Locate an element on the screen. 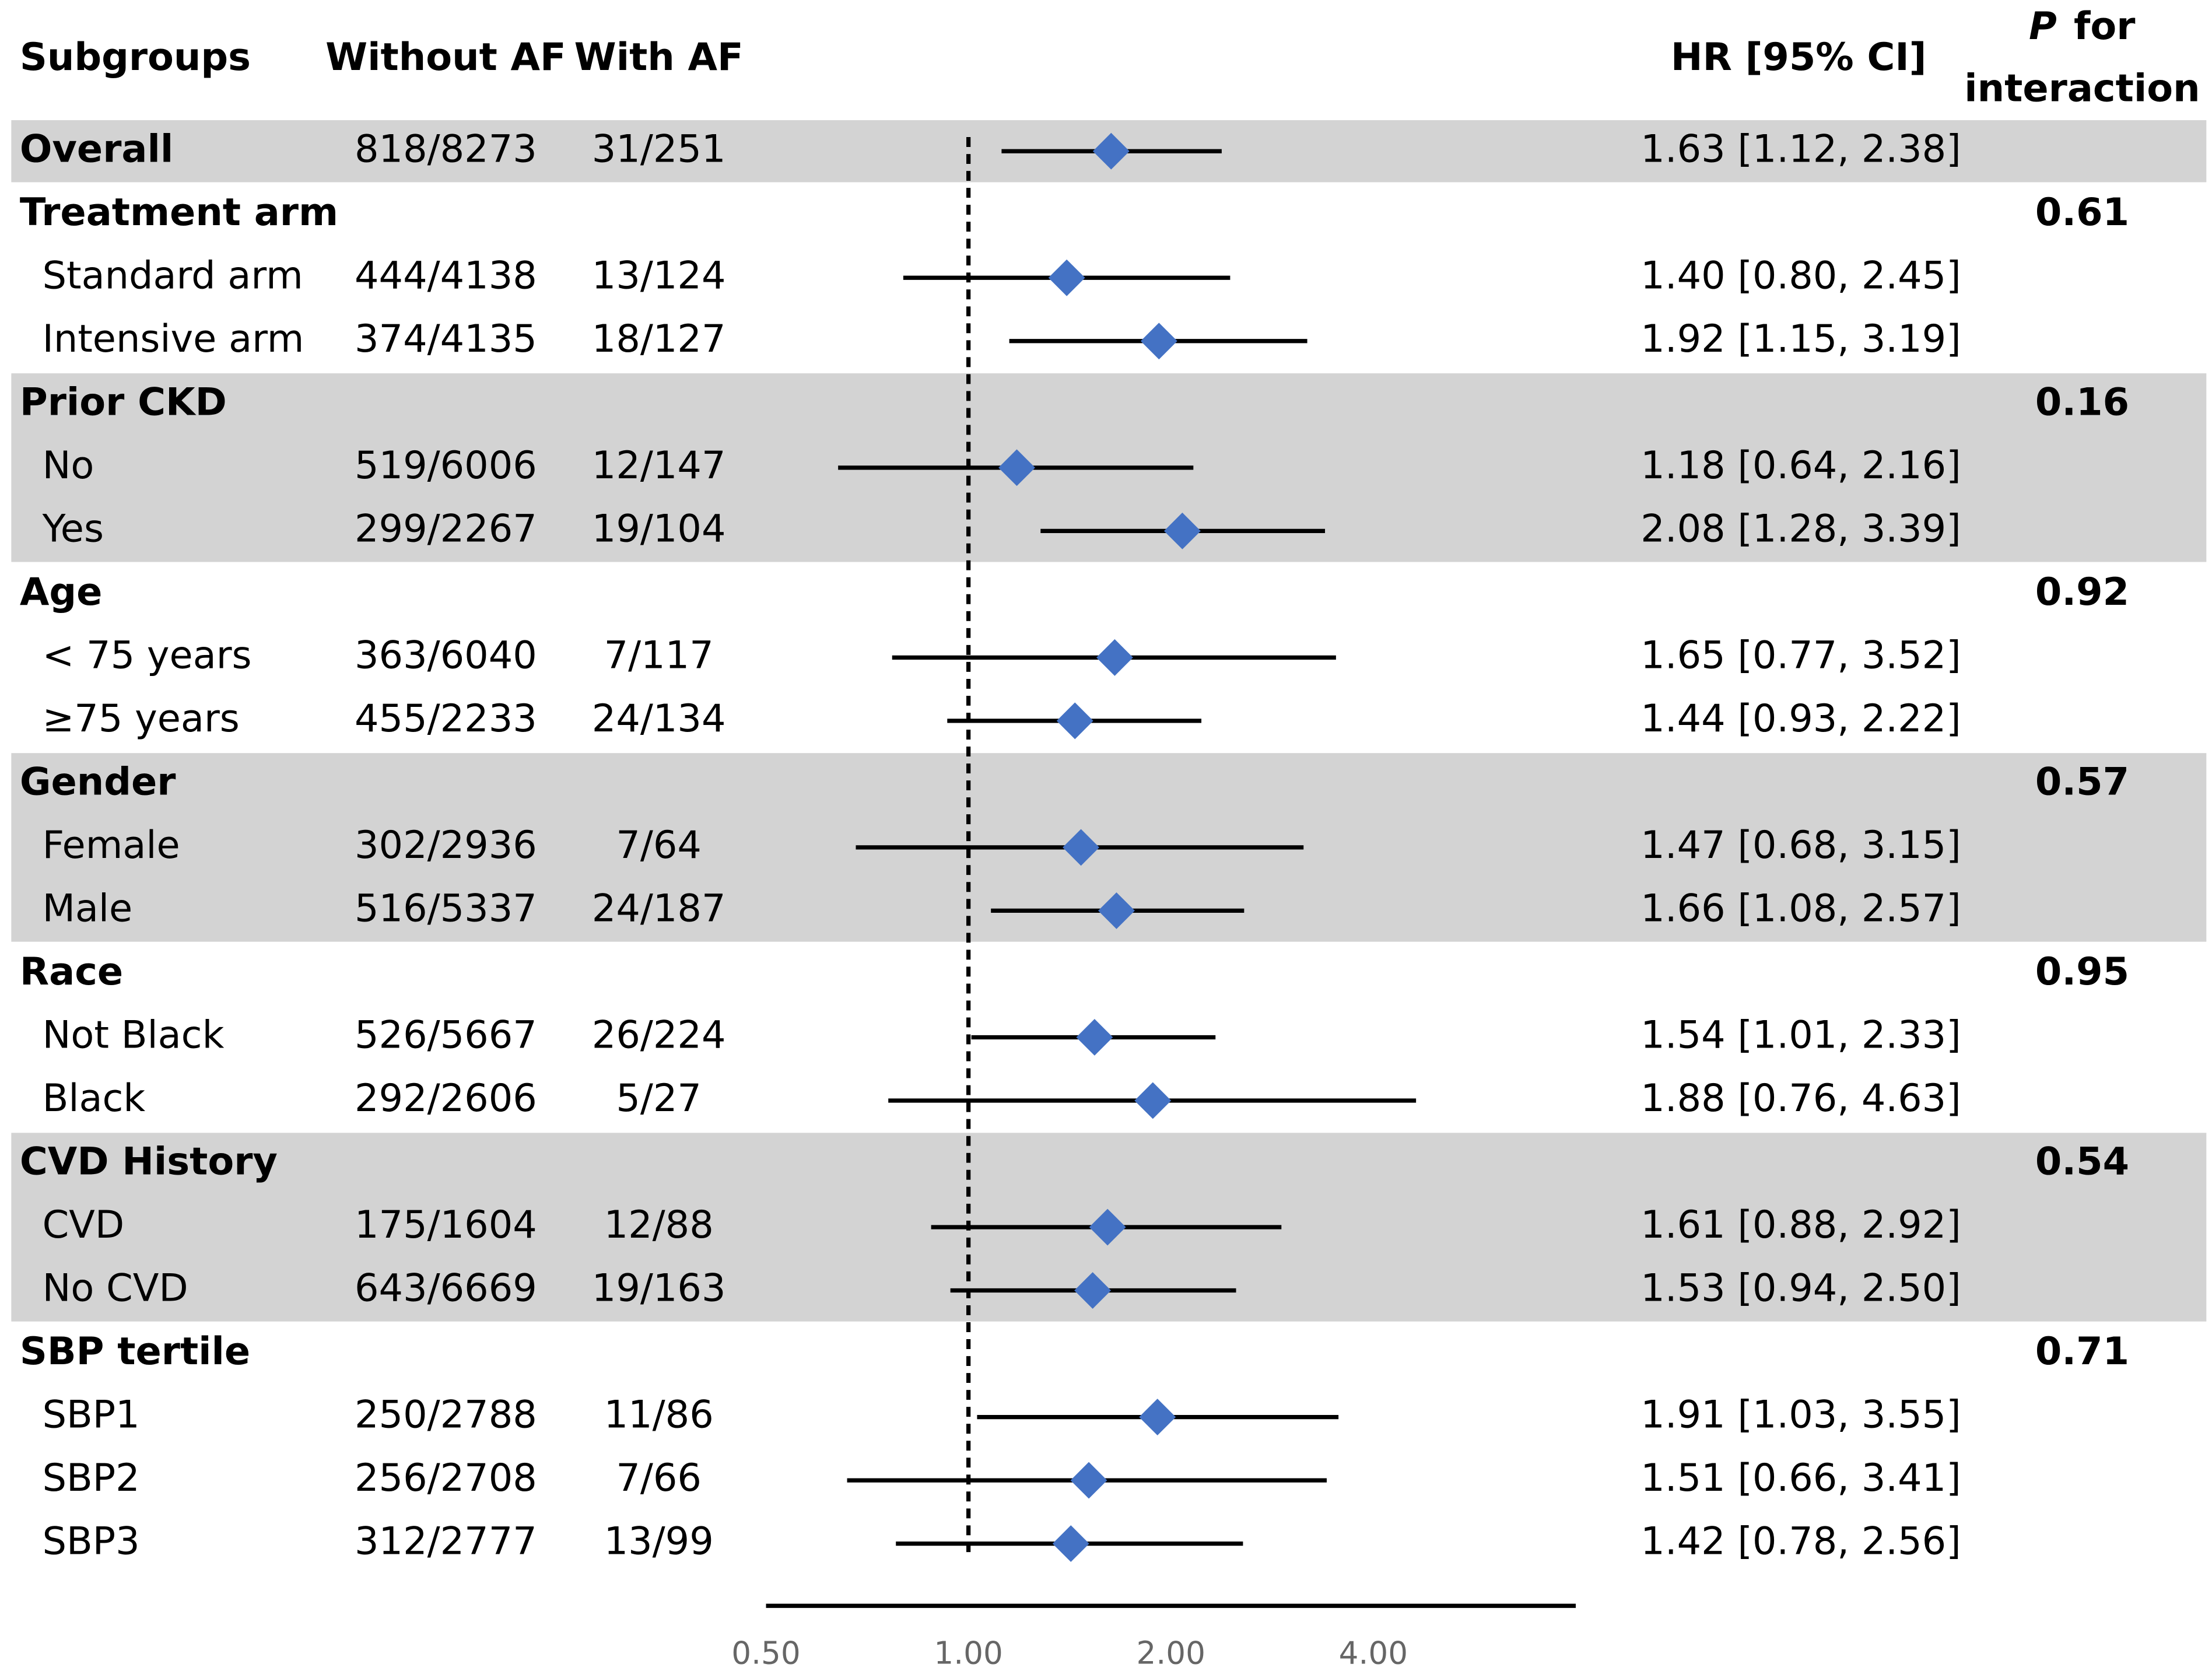 The image size is (2212, 1678). row-label: Race is located at coordinates (71, 972).